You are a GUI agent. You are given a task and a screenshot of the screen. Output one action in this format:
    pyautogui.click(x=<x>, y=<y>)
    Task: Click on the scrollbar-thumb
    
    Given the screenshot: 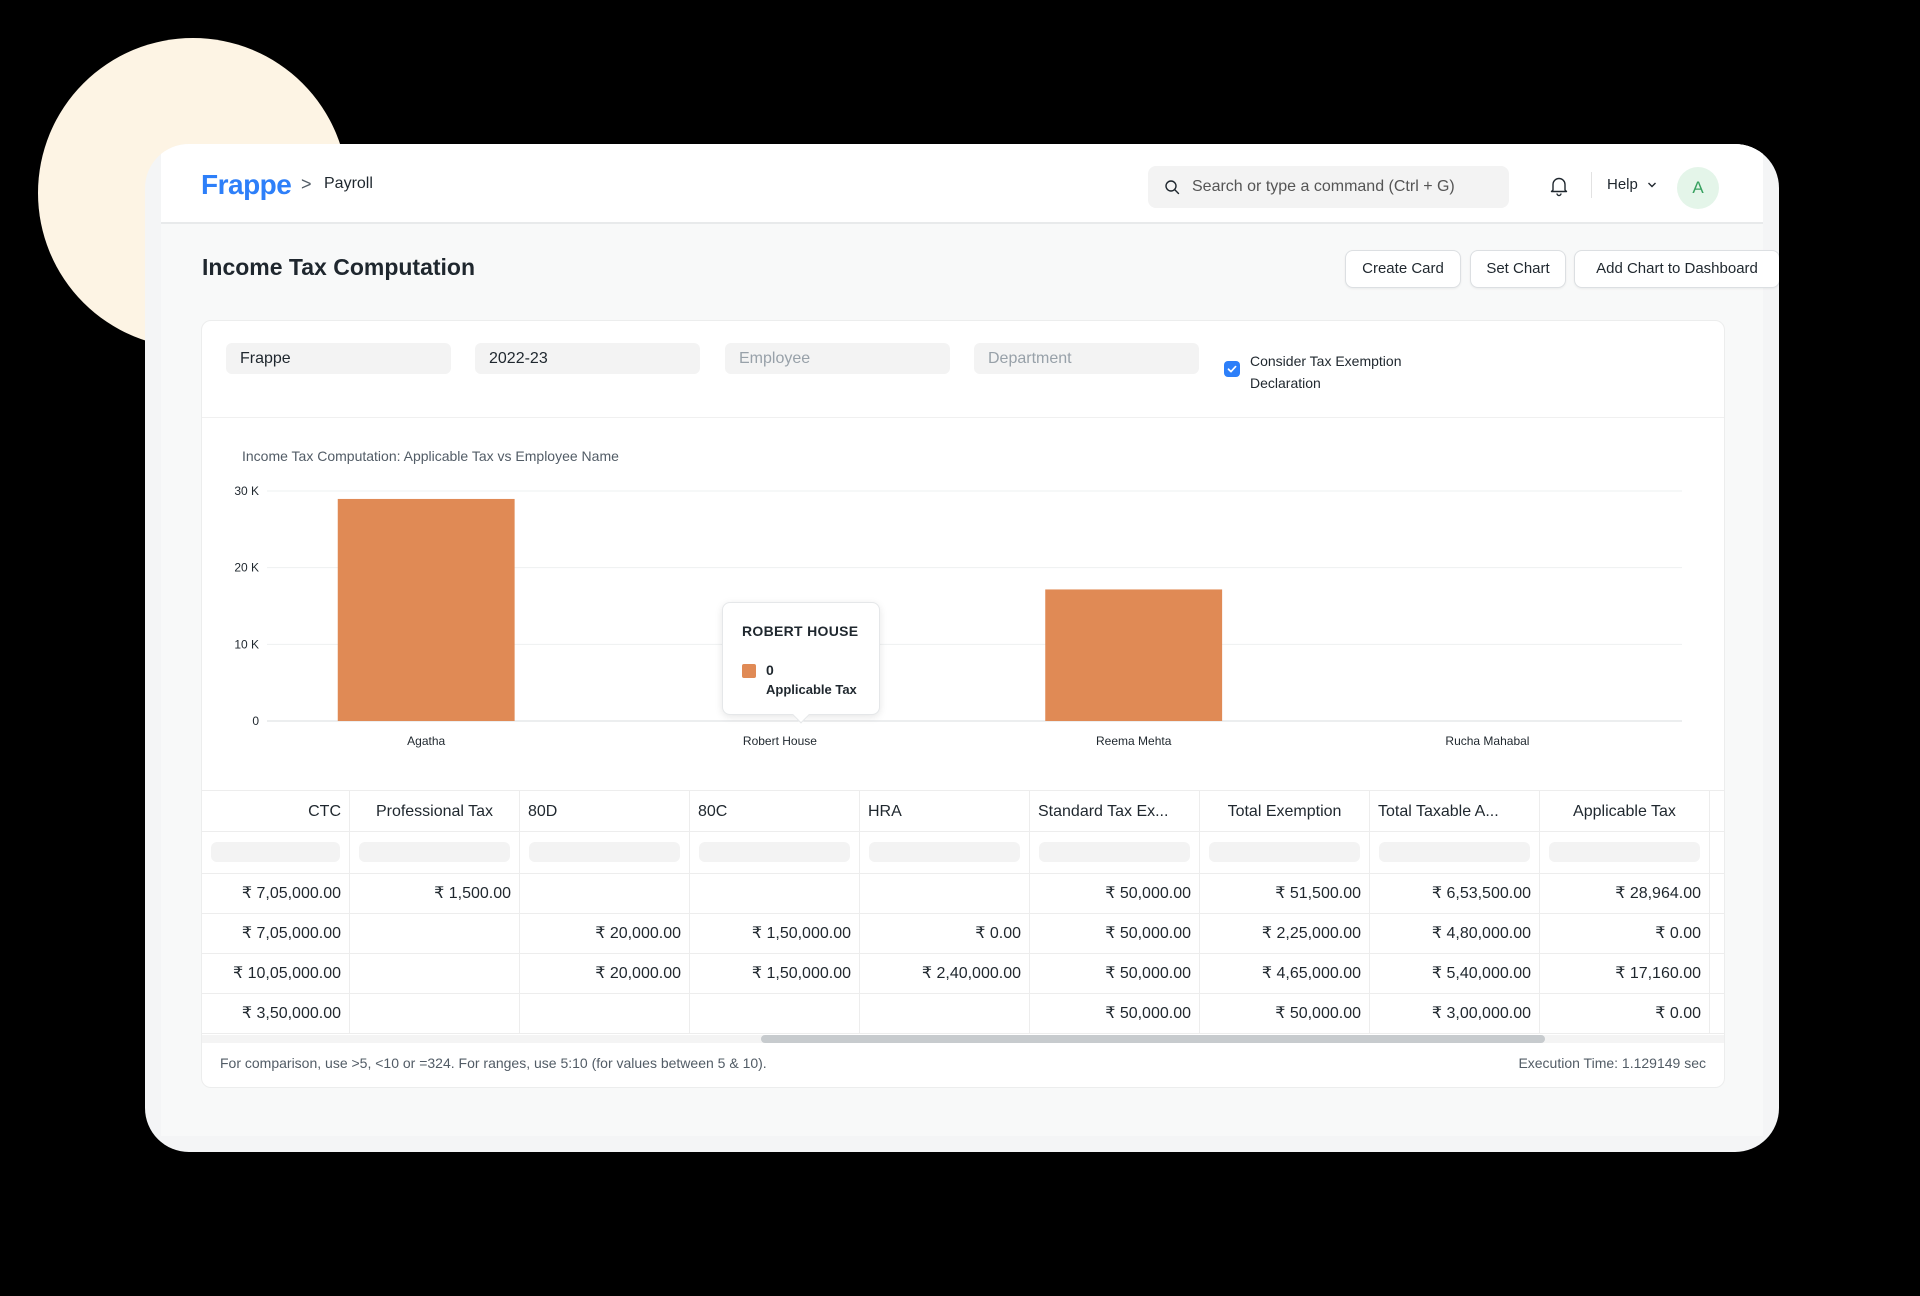 What is the action you would take?
    pyautogui.click(x=1153, y=1039)
    